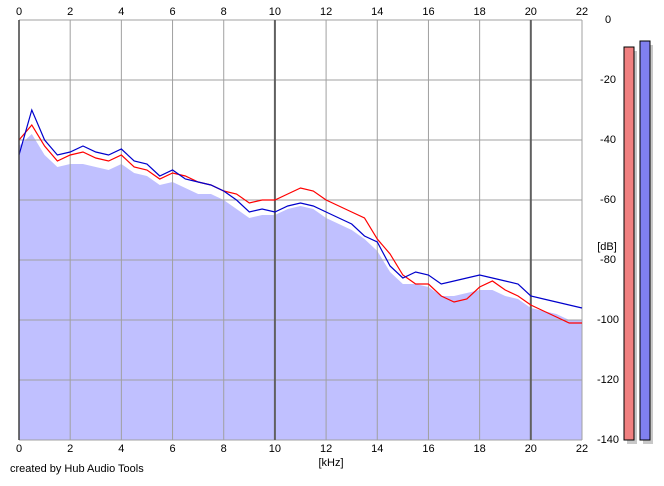  What do you see at coordinates (77, 469) in the screenshot?
I see `credit: created by Hub Audio Tools` at bounding box center [77, 469].